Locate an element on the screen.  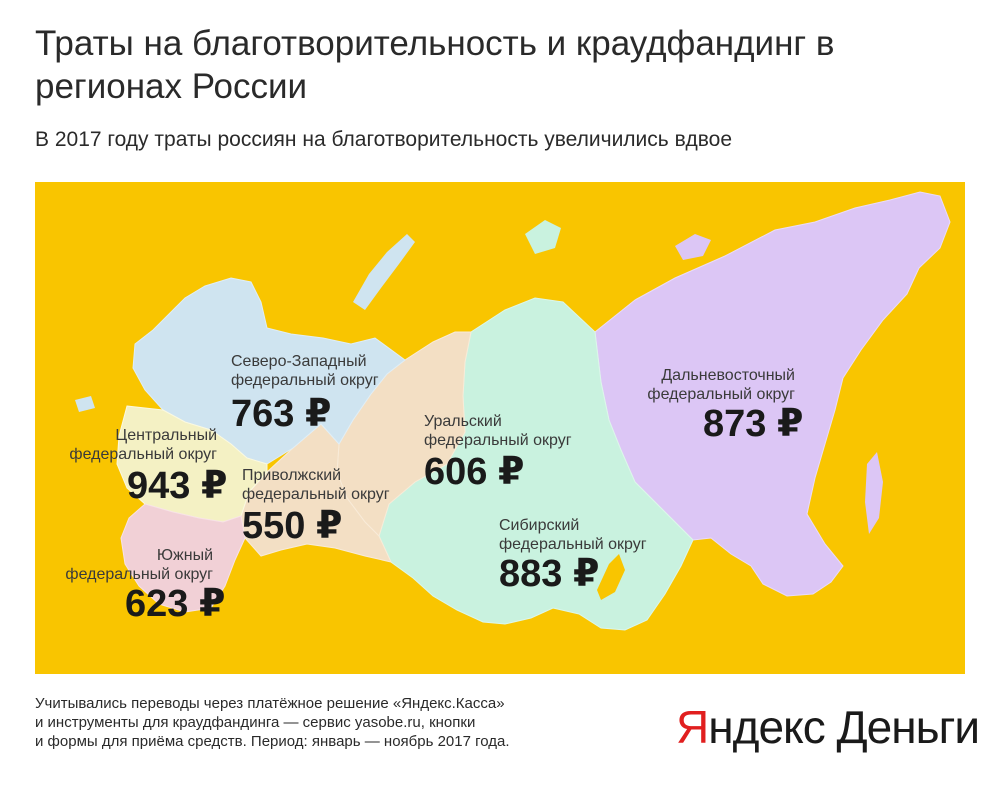
sakhalin-island is located at coordinates (874, 493).